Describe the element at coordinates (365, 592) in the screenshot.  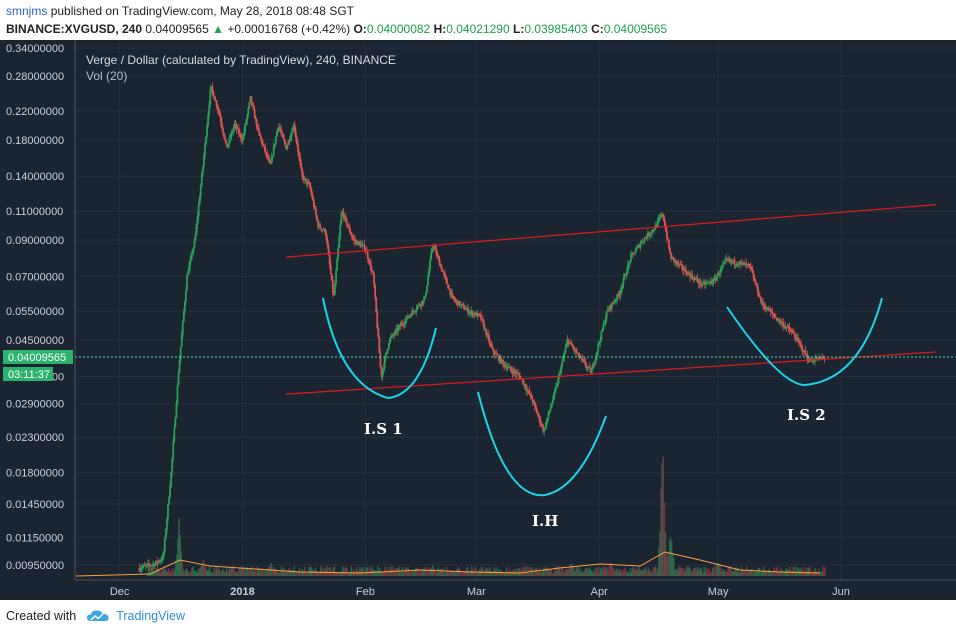
I see `x-tick-label: Feb` at that location.